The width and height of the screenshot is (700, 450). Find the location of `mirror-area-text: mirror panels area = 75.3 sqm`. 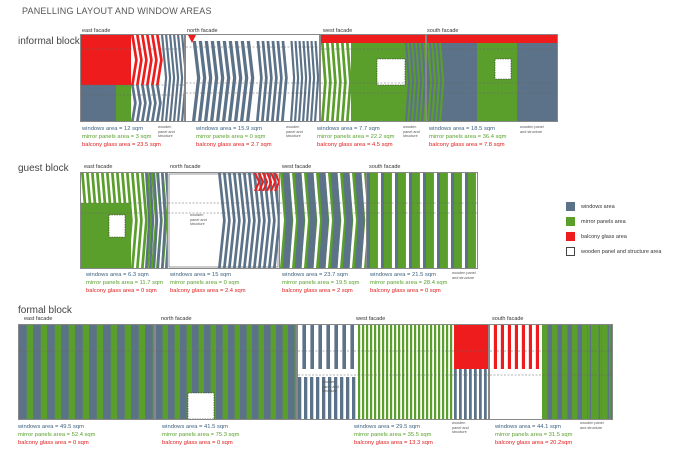

mirror-area-text: mirror panels area = 75.3 sqm is located at coordinates (201, 435).